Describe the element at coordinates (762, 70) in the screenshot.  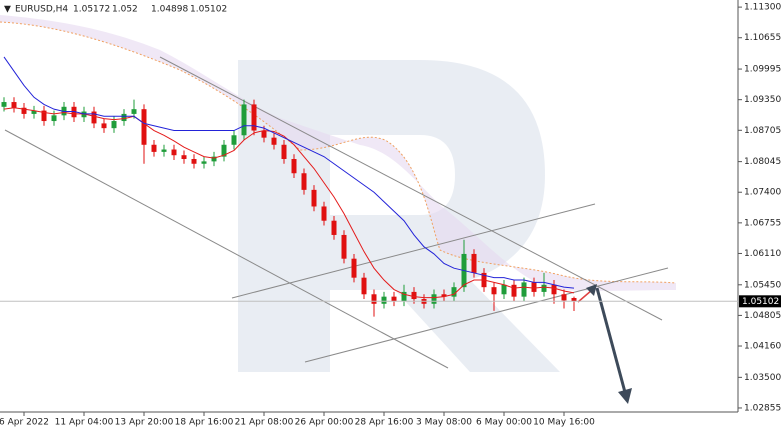
I see `y-tick-label: 1.09995` at that location.